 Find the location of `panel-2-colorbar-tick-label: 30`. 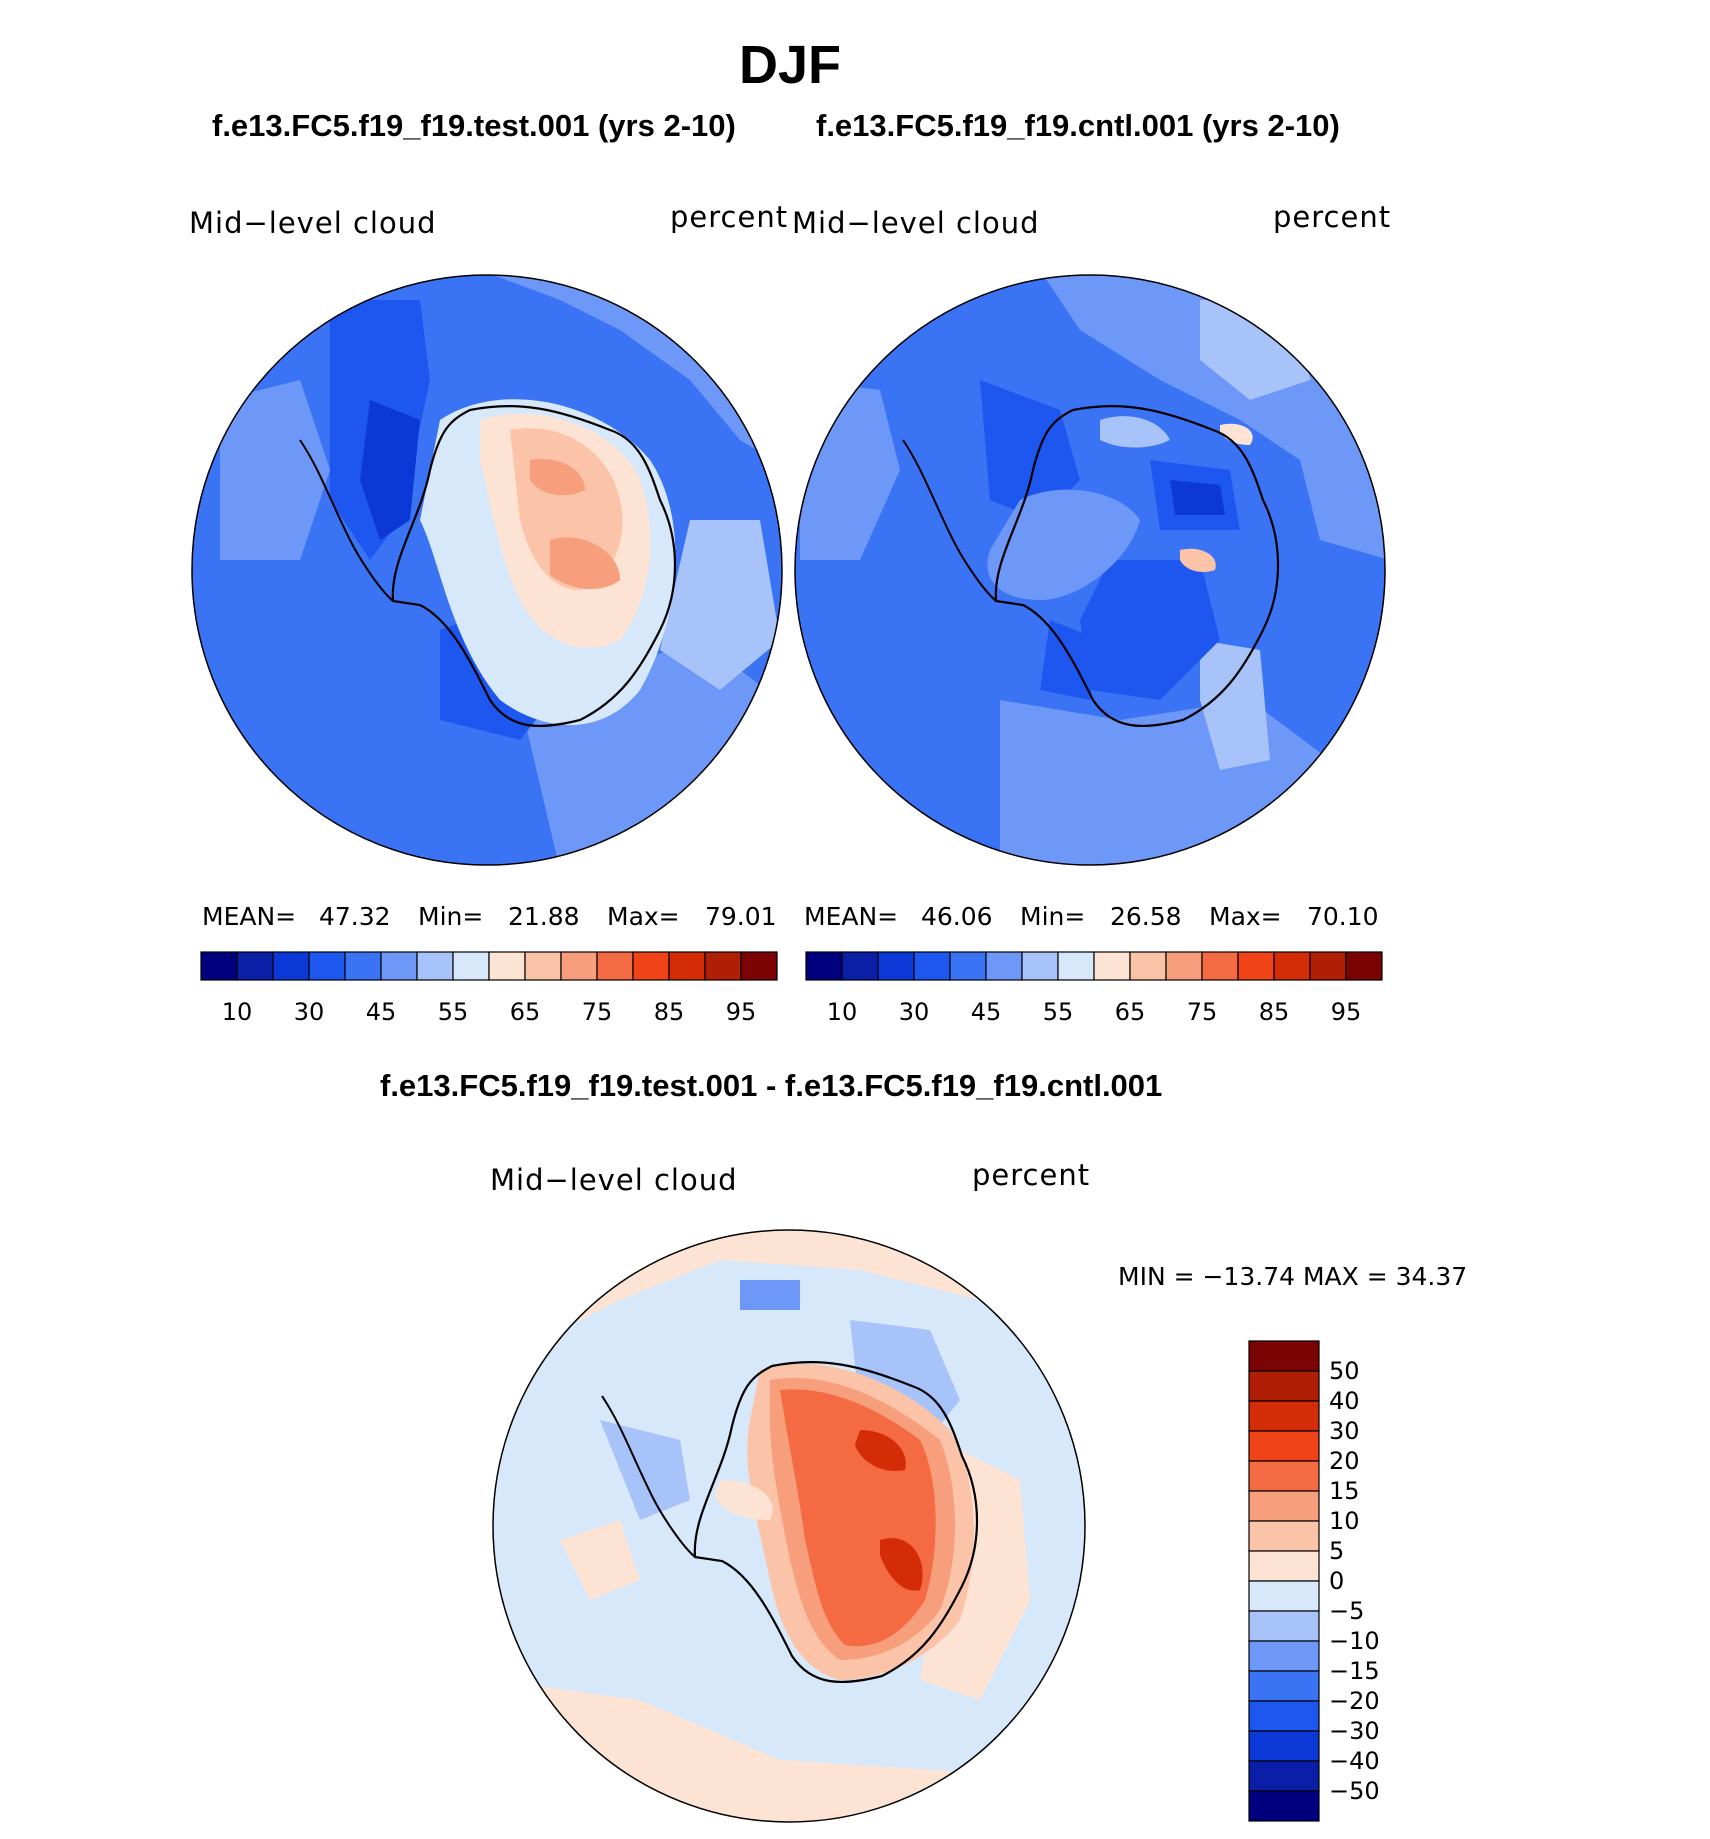

panel-2-colorbar-tick-label: 30 is located at coordinates (914, 1012).